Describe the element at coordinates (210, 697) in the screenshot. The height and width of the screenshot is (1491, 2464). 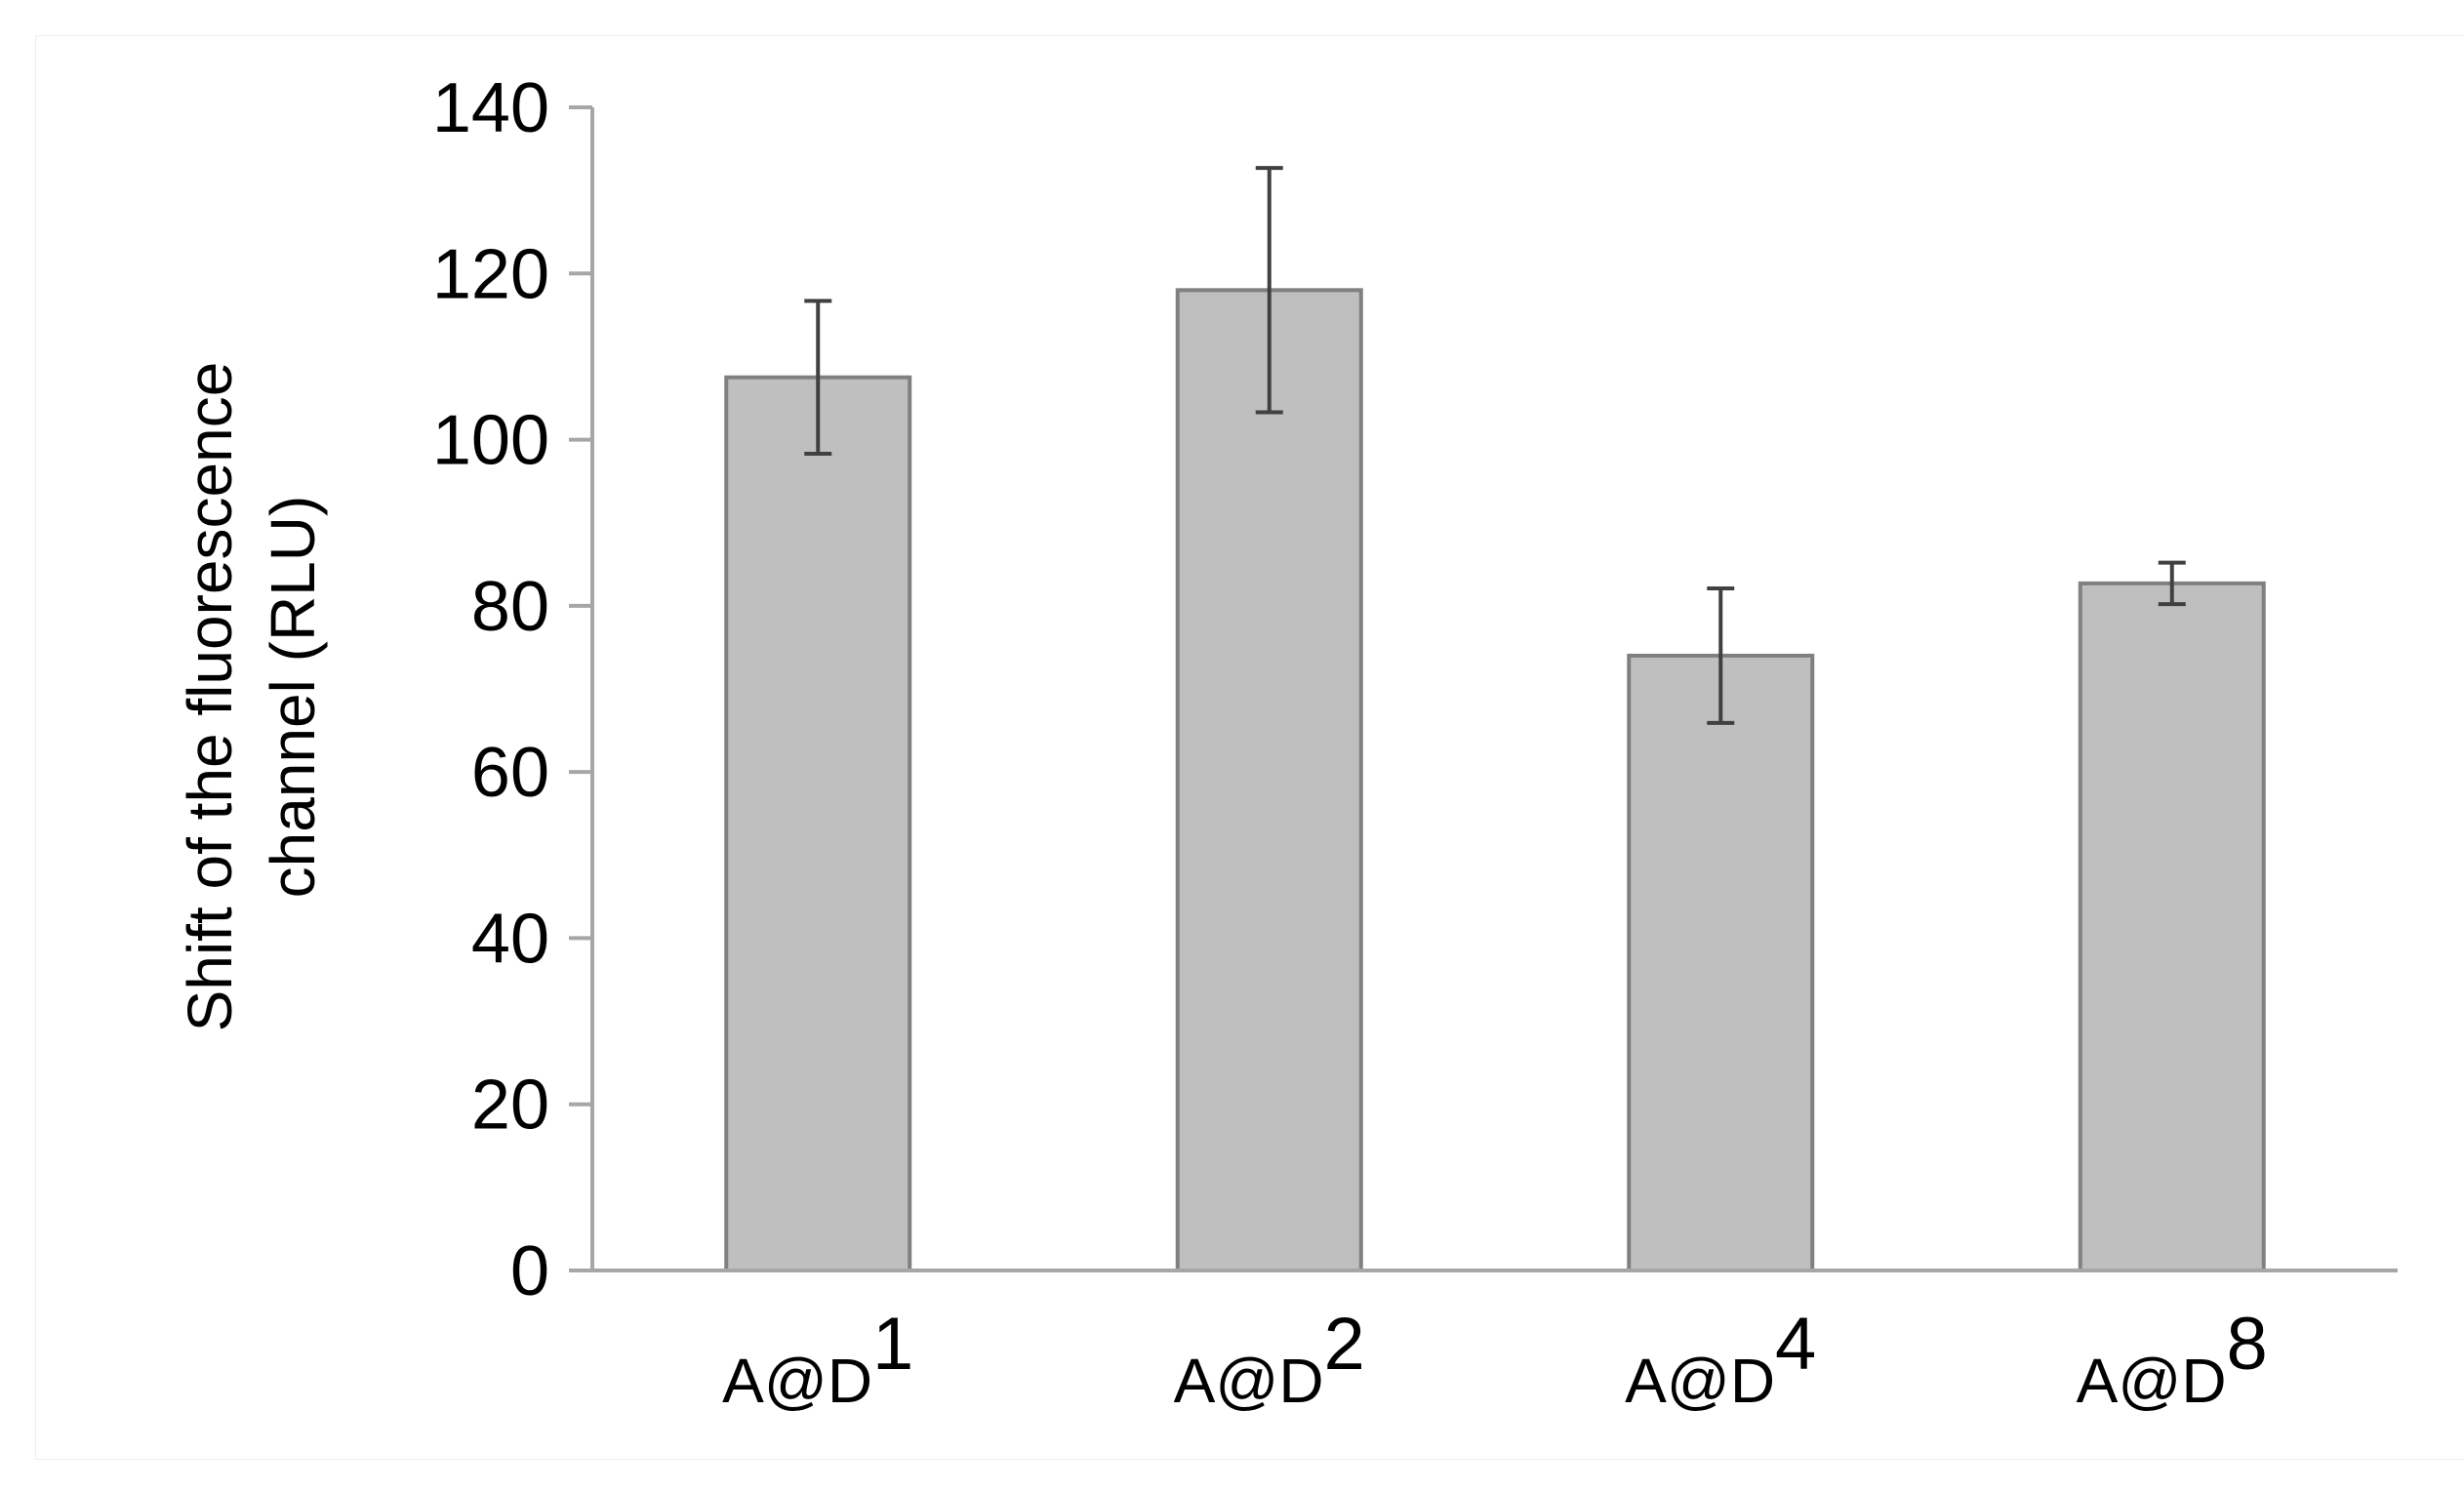
I see `y-axis-title-line1: Shift of the fluorescence` at that location.